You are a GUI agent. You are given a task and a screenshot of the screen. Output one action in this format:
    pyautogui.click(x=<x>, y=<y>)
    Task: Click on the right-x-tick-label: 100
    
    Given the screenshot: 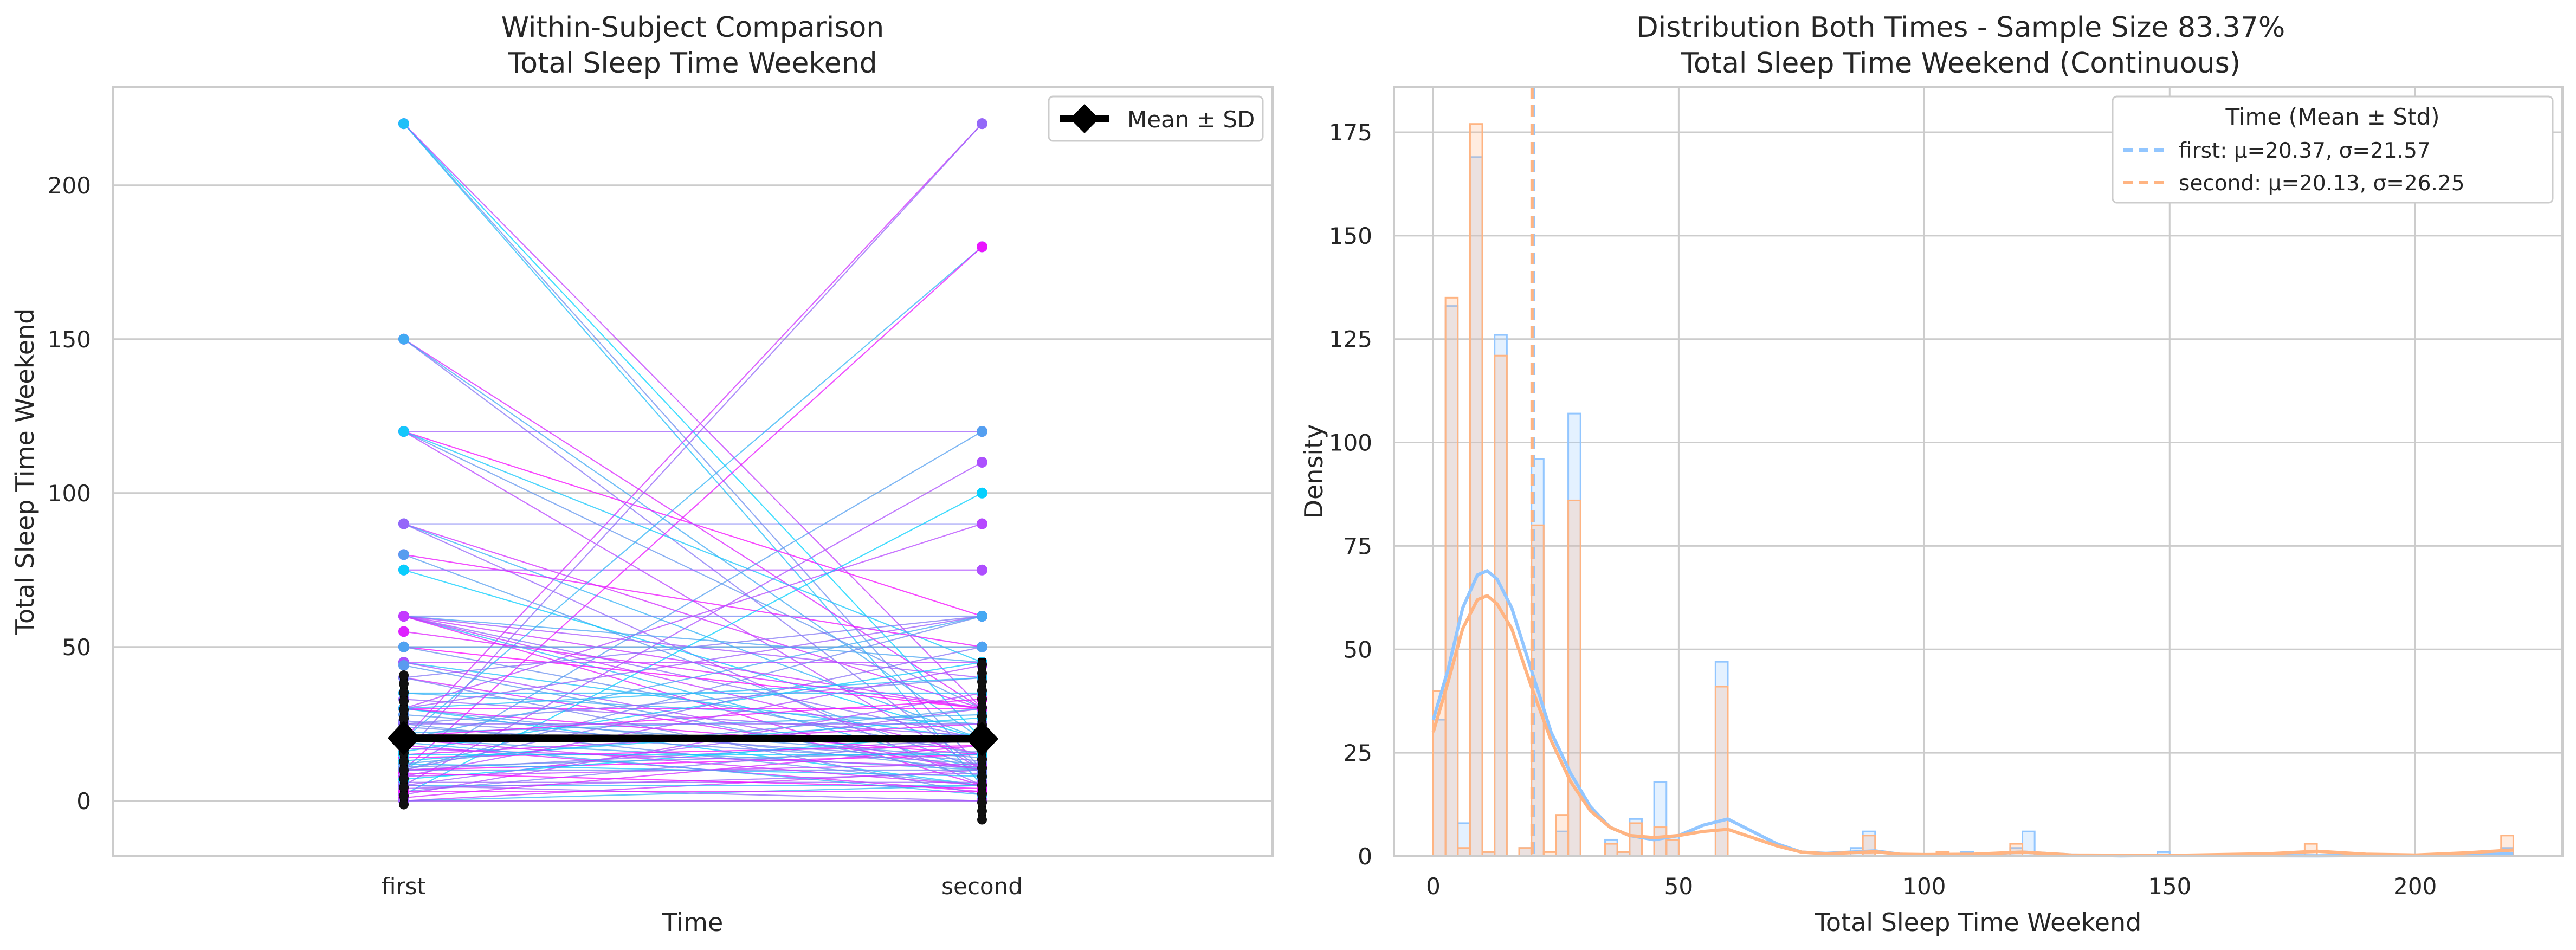 What is the action you would take?
    pyautogui.click(x=1924, y=887)
    